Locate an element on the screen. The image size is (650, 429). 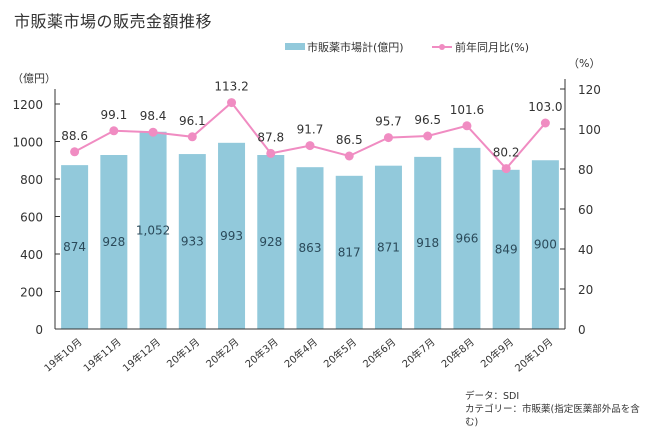
category-label: 20年7月 is located at coordinates (418, 352).